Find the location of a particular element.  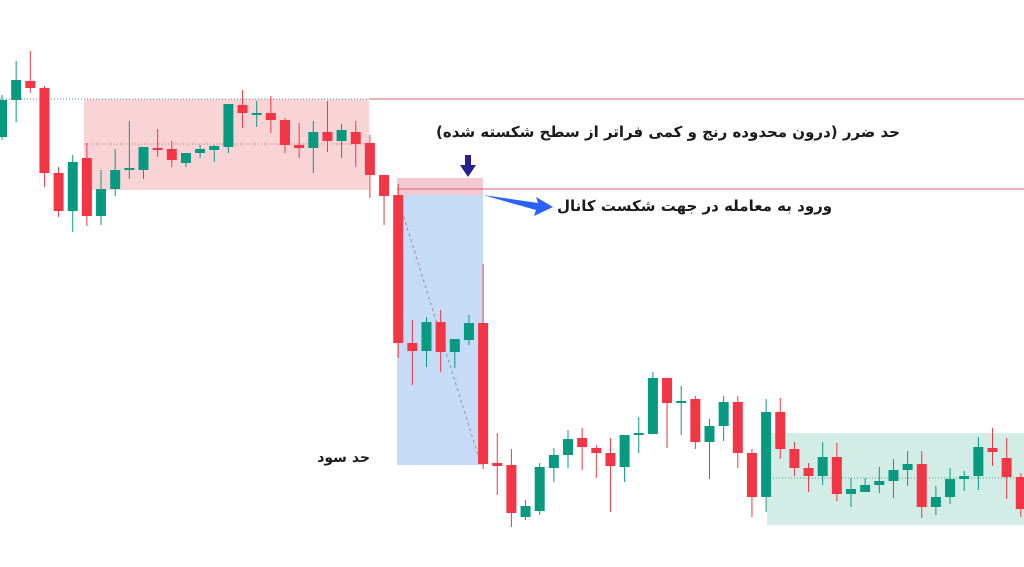

down-arrow-icon-shaft is located at coordinates (468, 160).